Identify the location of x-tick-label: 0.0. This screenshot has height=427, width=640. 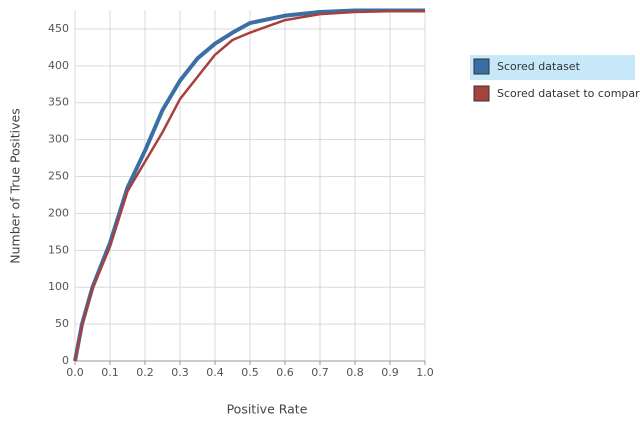
(75, 372).